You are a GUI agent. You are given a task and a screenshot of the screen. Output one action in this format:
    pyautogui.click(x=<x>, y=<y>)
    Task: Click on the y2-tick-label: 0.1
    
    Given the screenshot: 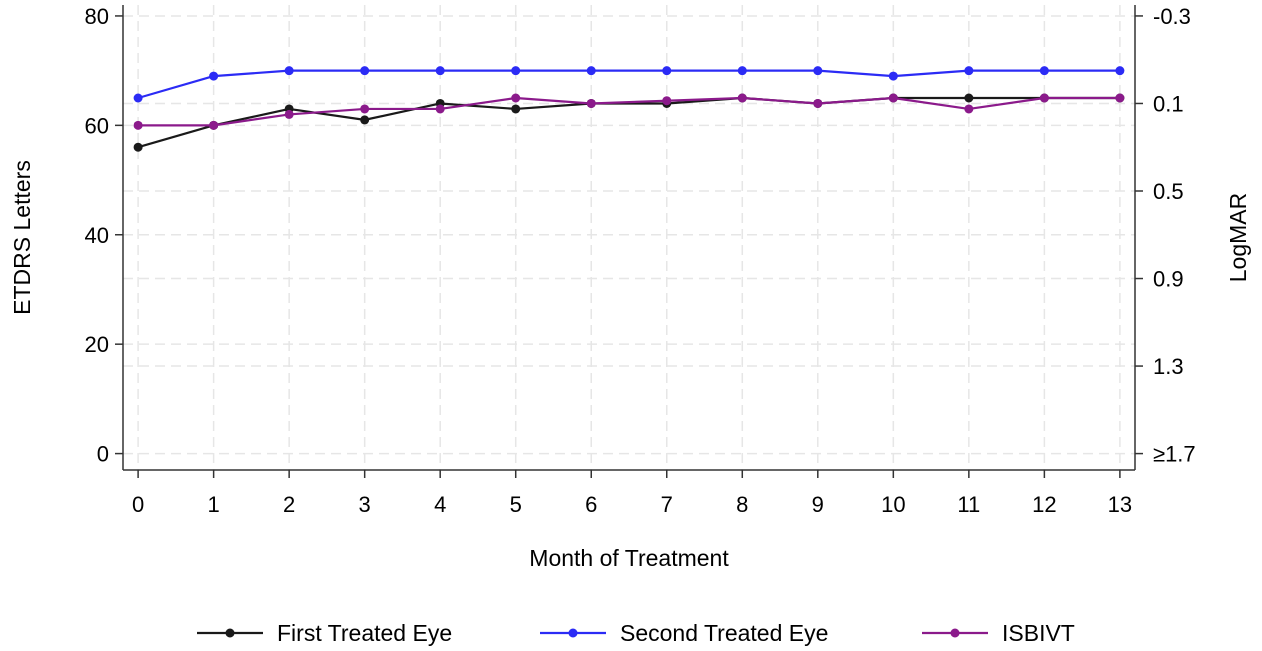 What is the action you would take?
    pyautogui.click(x=1168, y=103)
    